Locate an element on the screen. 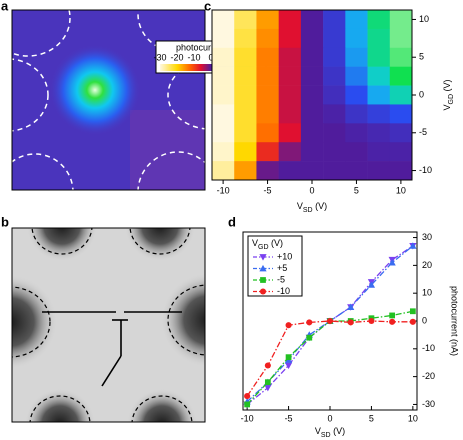  panel-label: c is located at coordinates (207, 6).